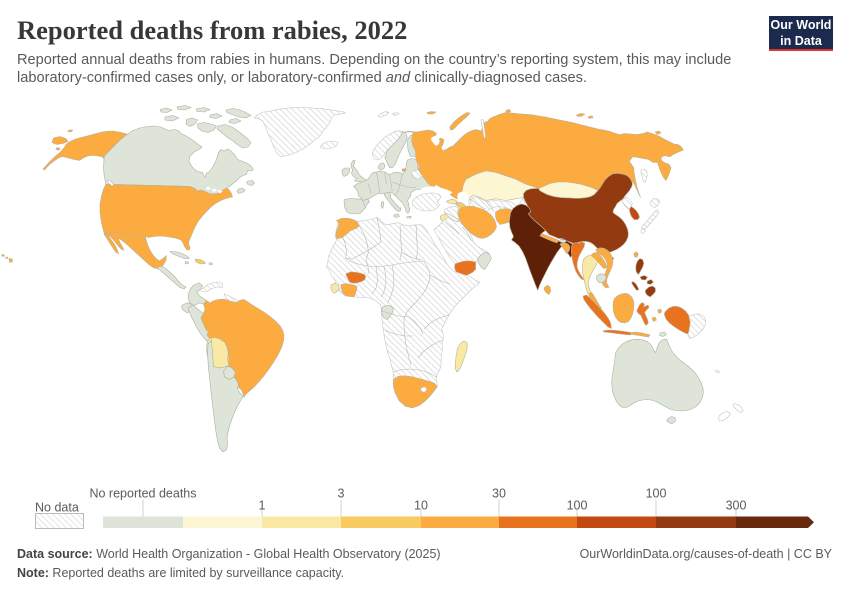 This screenshot has height=600, width=850. Describe the element at coordinates (736, 506) in the screenshot. I see `svg-text: 300` at that location.